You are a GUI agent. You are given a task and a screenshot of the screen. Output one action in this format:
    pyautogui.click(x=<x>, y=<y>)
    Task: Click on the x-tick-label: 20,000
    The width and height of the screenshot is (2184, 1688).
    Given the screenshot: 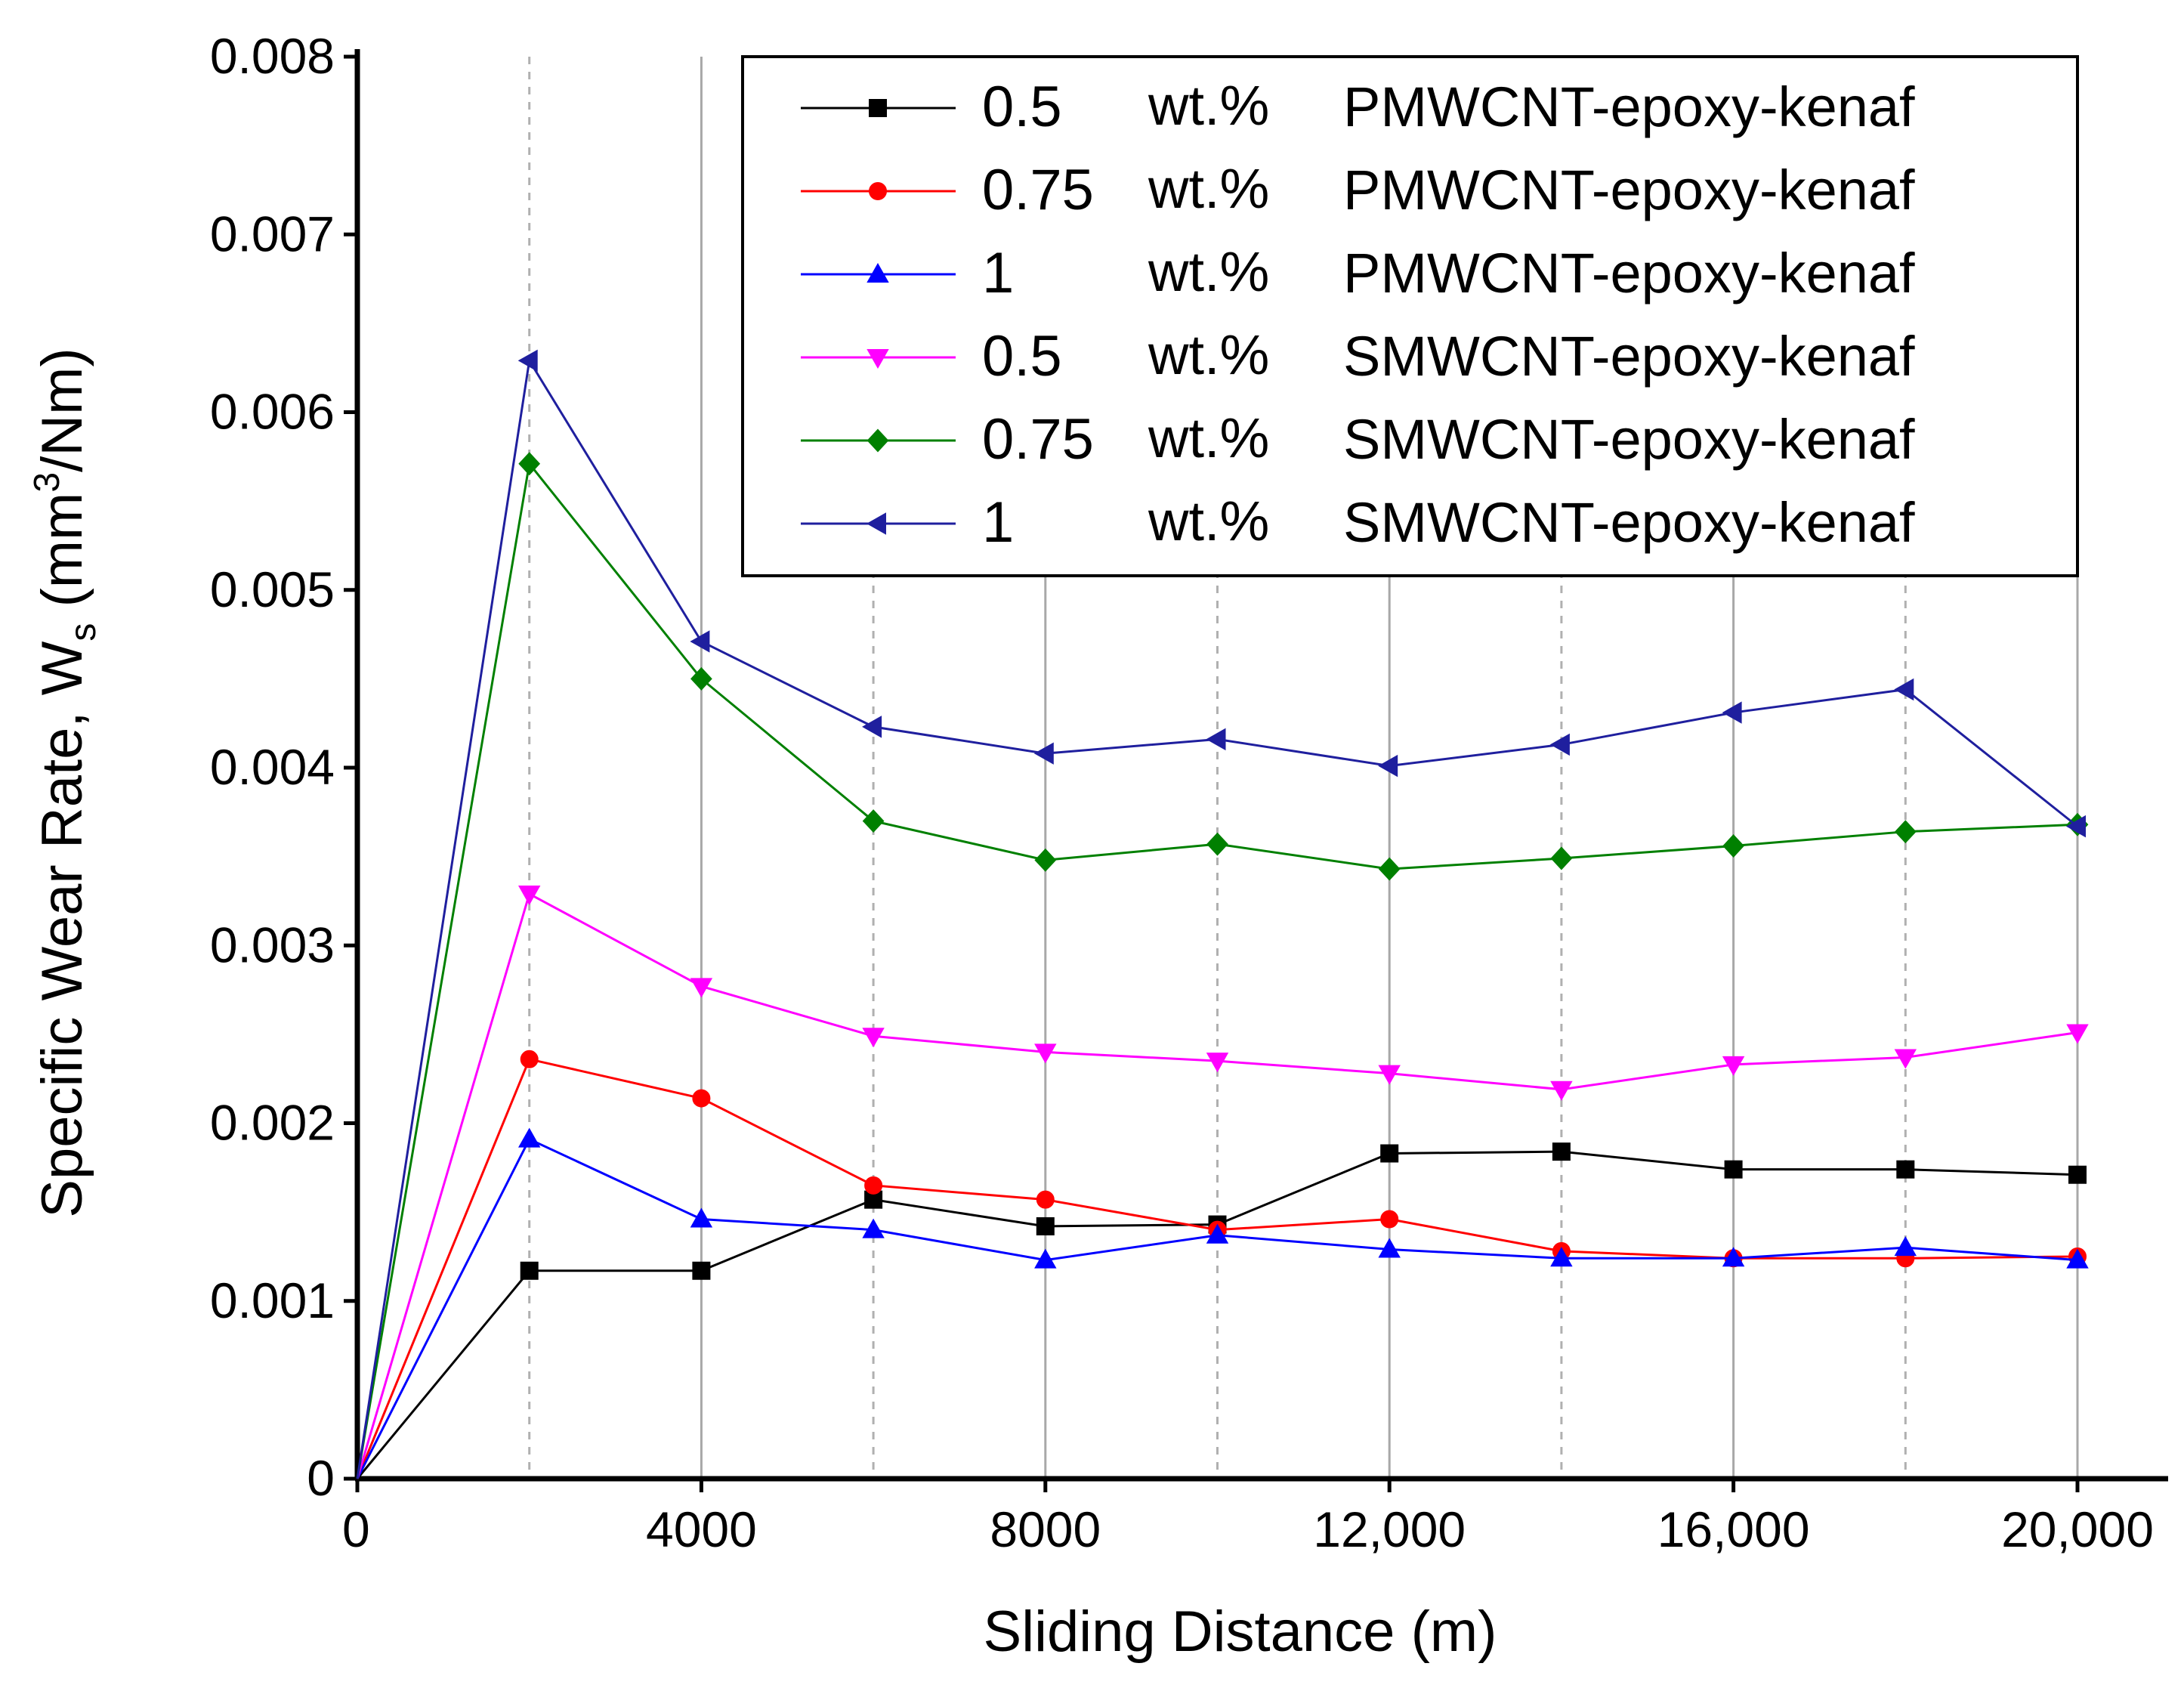 What is the action you would take?
    pyautogui.click(x=2077, y=1529)
    